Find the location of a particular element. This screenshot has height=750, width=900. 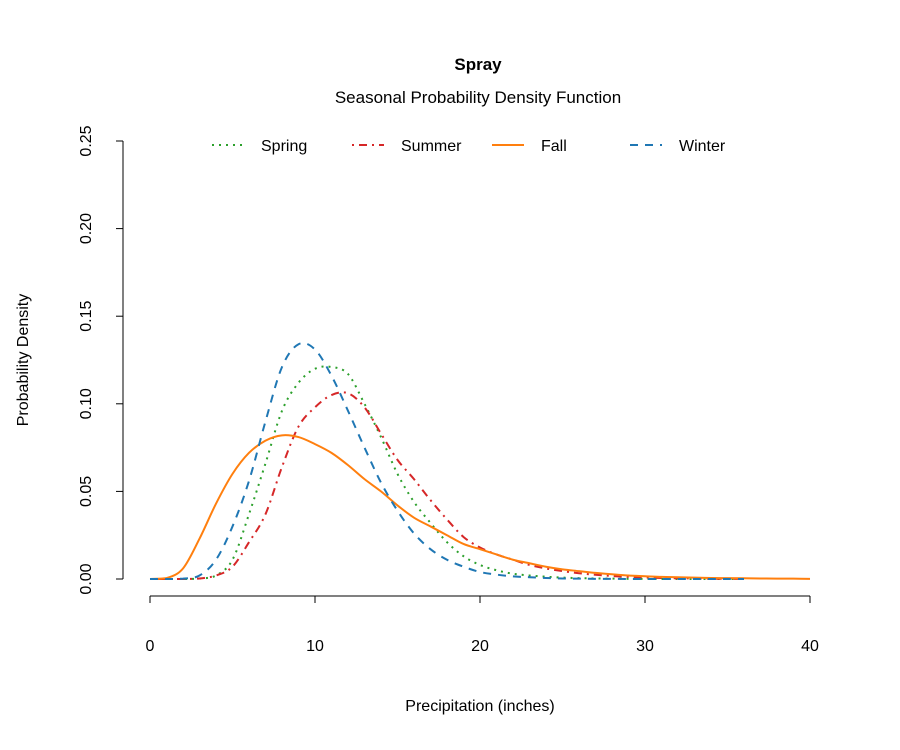

legend-item-winter: Winter is located at coordinates (678, 146).